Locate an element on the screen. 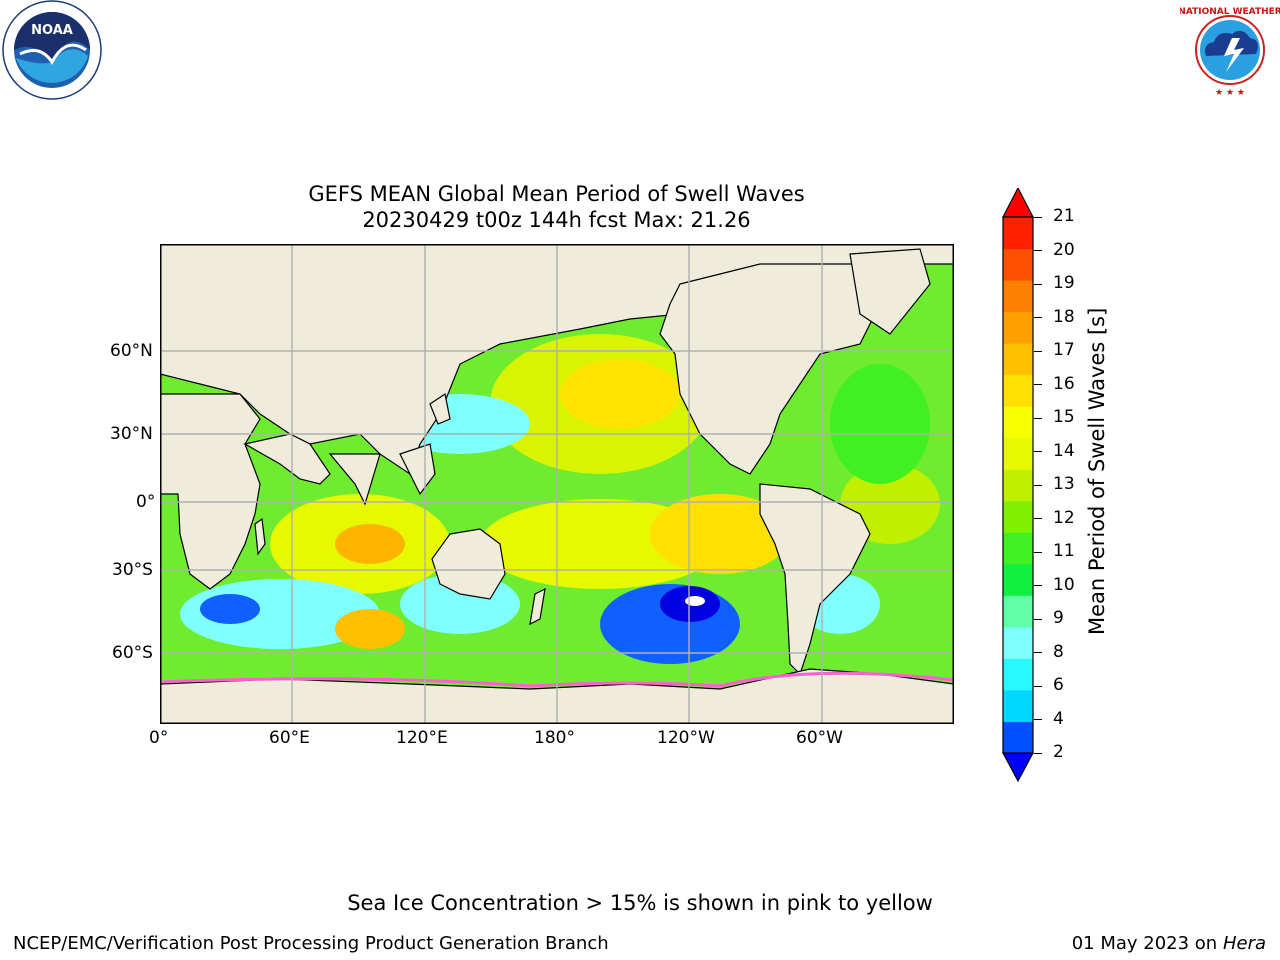 This screenshot has height=960, width=1280. lon-tick-120e: 120°E is located at coordinates (422, 738).